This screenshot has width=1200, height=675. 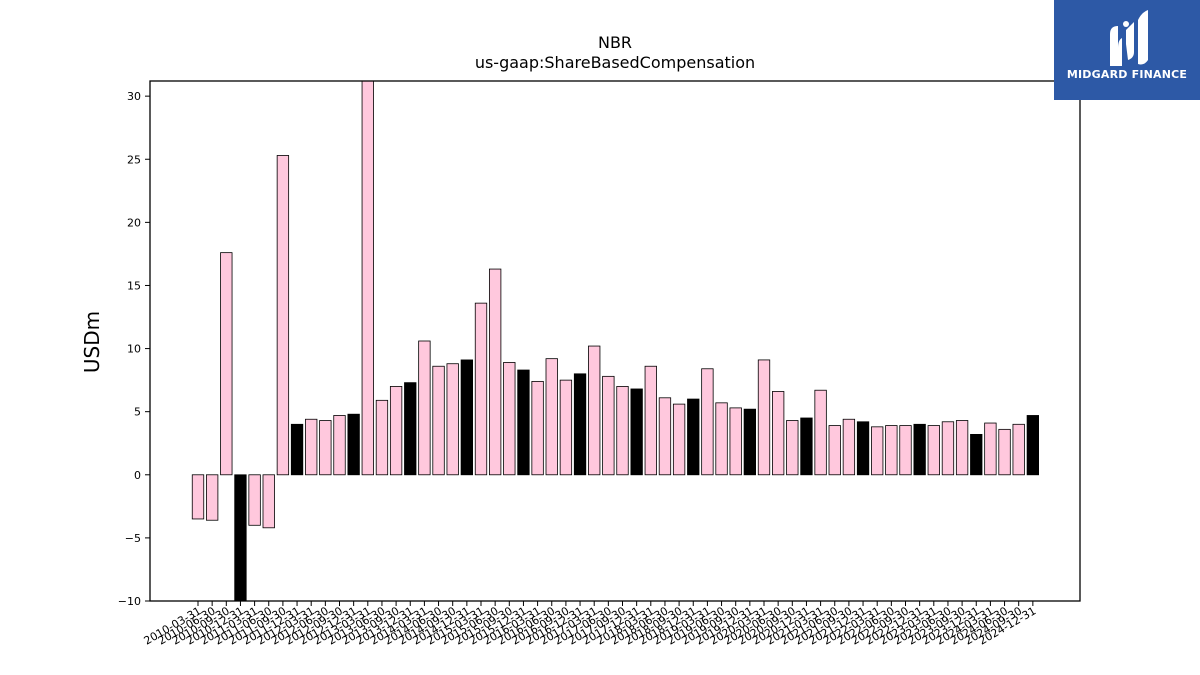 I want to click on y-tick-label: 5, so click(x=137, y=412).